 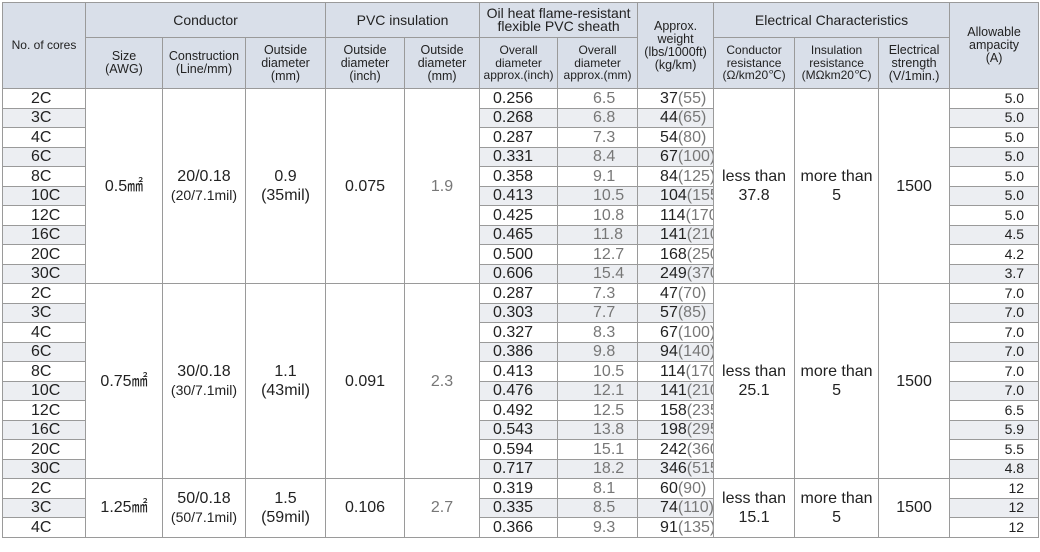 What do you see at coordinates (44, 429) in the screenshot?
I see `cores-cell: 16C` at bounding box center [44, 429].